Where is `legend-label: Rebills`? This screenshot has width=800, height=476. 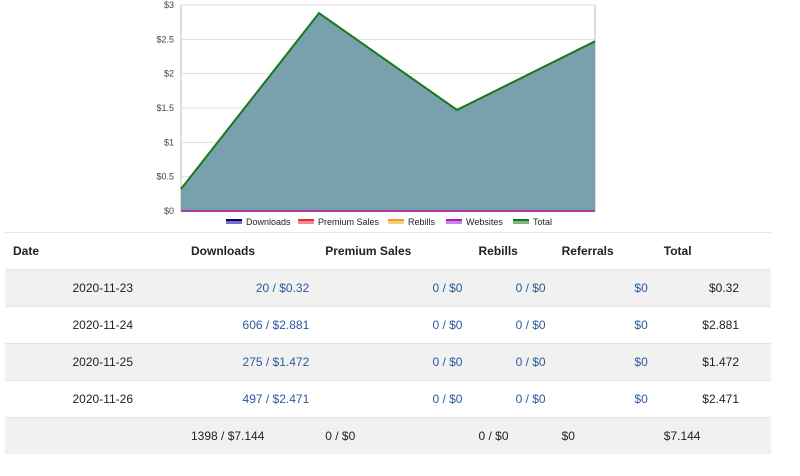 legend-label: Rebills is located at coordinates (422, 222).